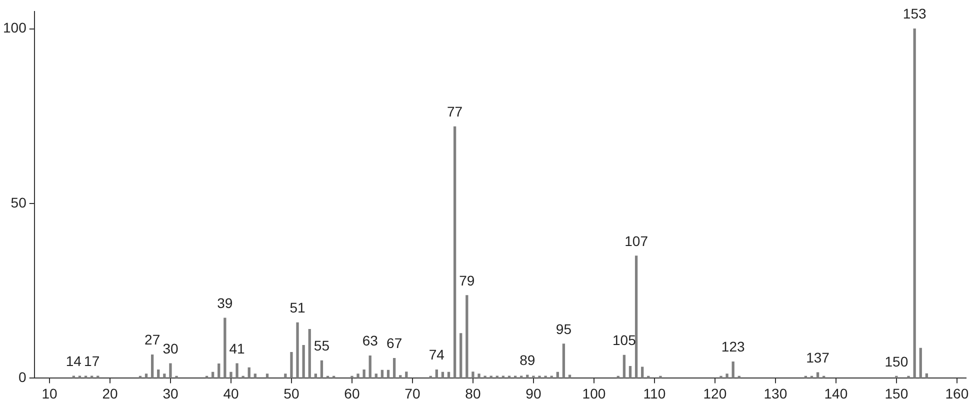 The height and width of the screenshot is (406, 974). I want to click on annotation: 51, so click(298, 308).